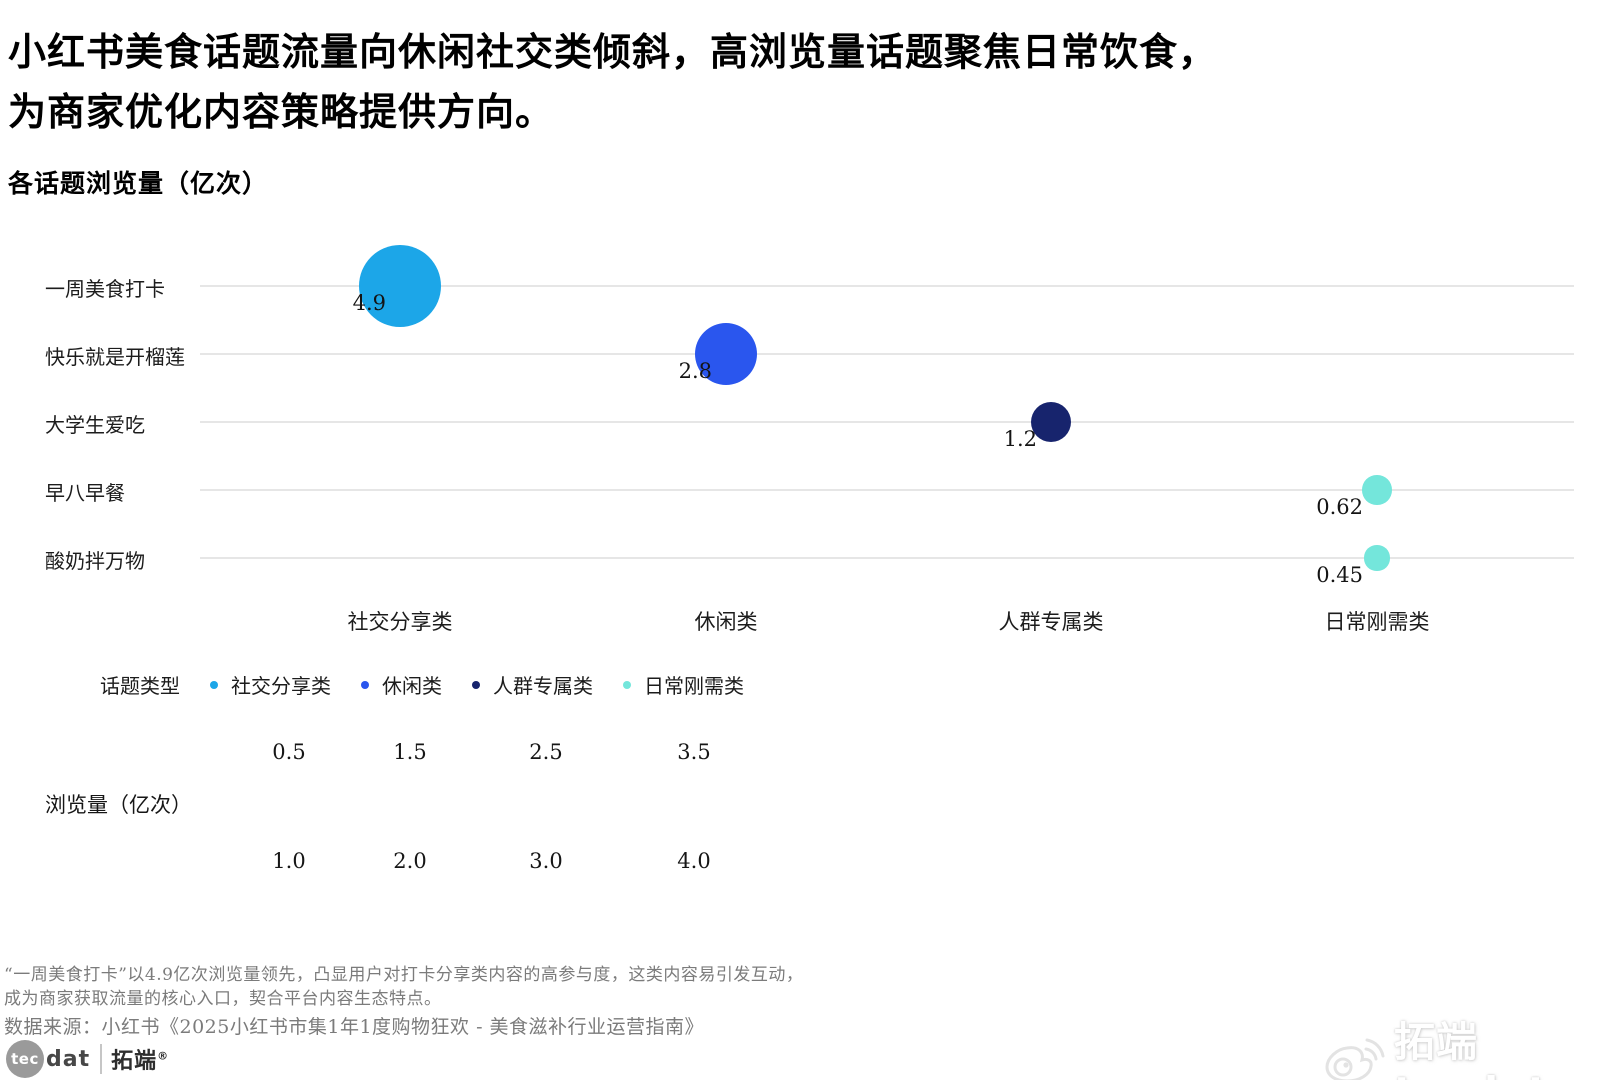 This screenshot has width=1620, height=1080. Describe the element at coordinates (138, 183) in the screenshot. I see `chart-title: 各话题浏览量（亿次）` at that location.